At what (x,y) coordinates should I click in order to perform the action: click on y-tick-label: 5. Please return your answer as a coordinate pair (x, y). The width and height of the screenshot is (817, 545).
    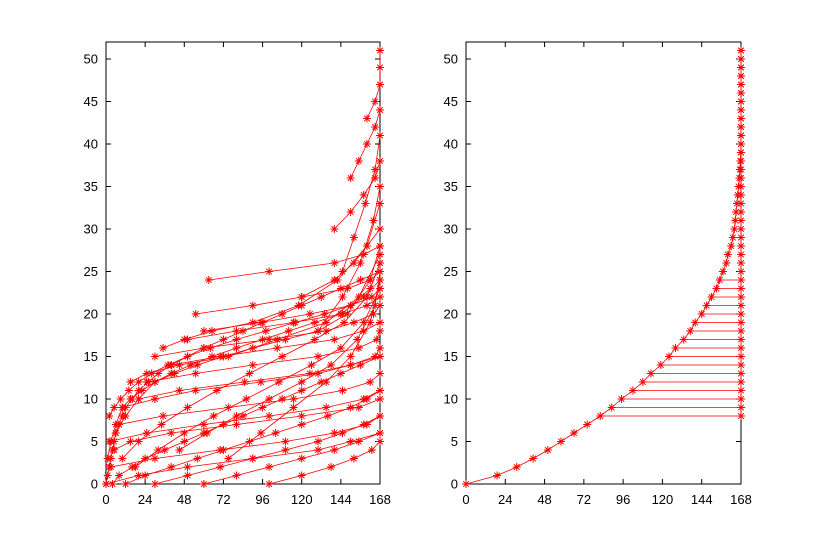
    Looking at the image, I should click on (94, 441).